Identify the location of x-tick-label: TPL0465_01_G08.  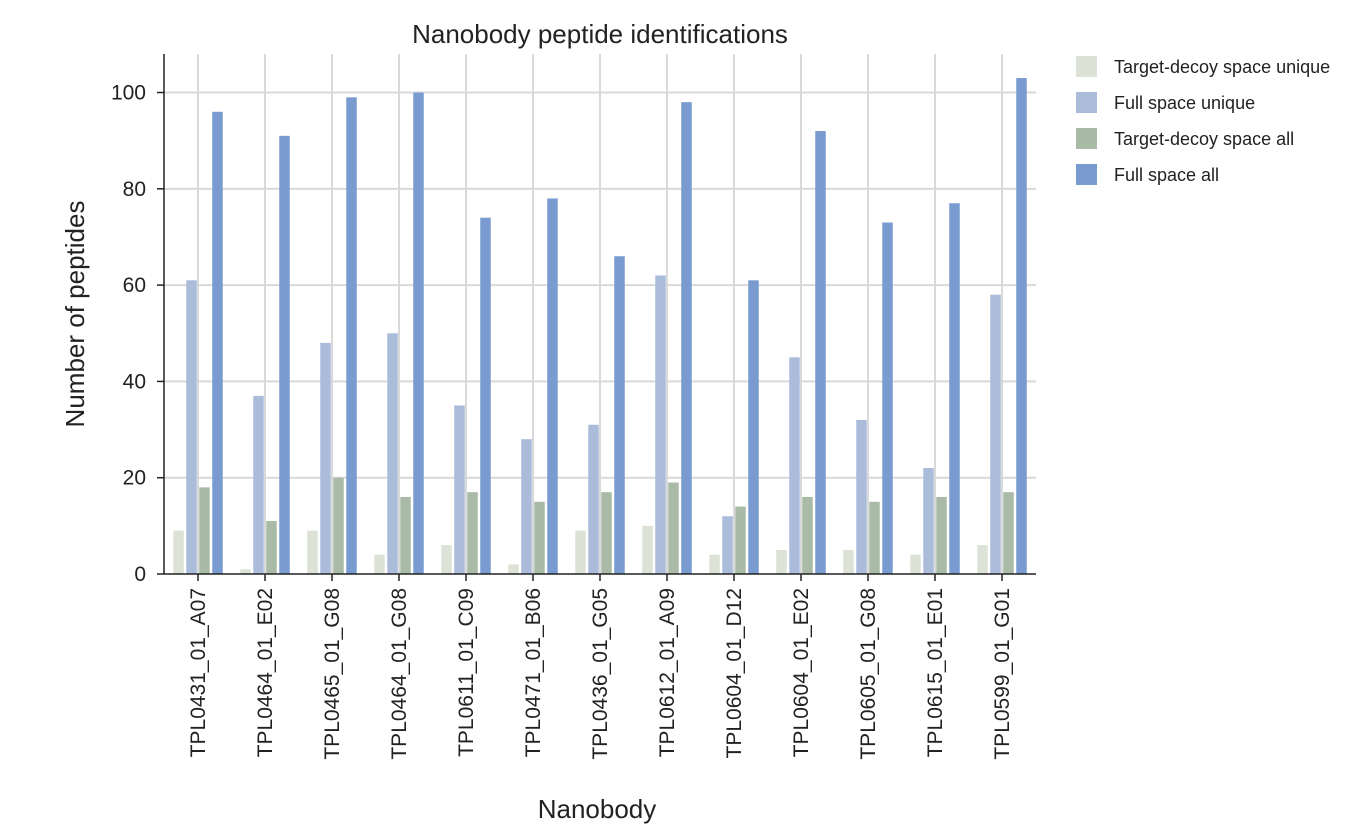
(332, 674).